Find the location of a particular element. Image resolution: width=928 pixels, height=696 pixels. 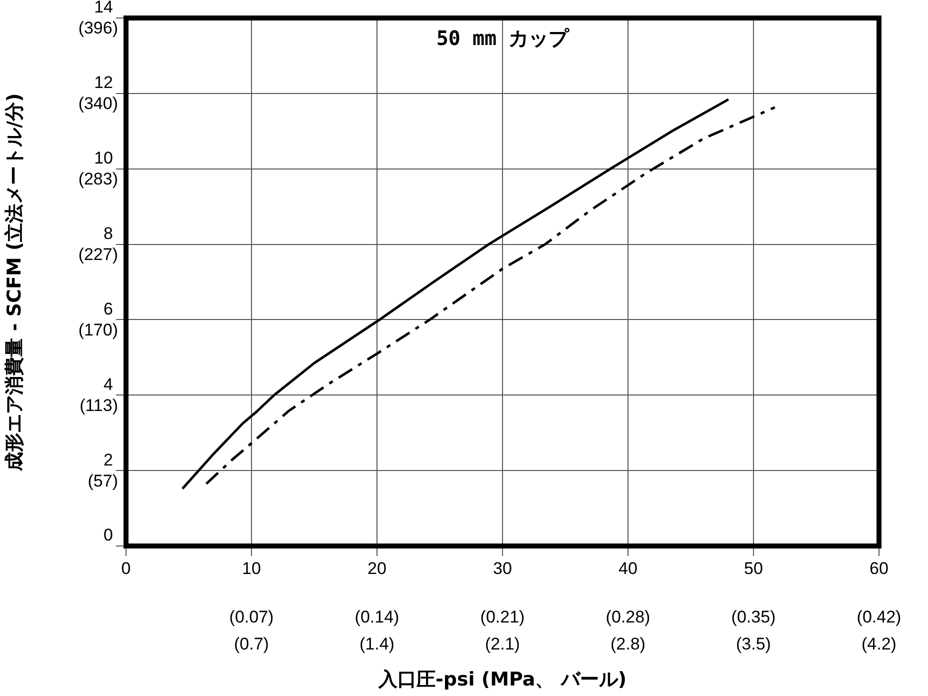

text: 50 mm カップ is located at coordinates (503, 38).